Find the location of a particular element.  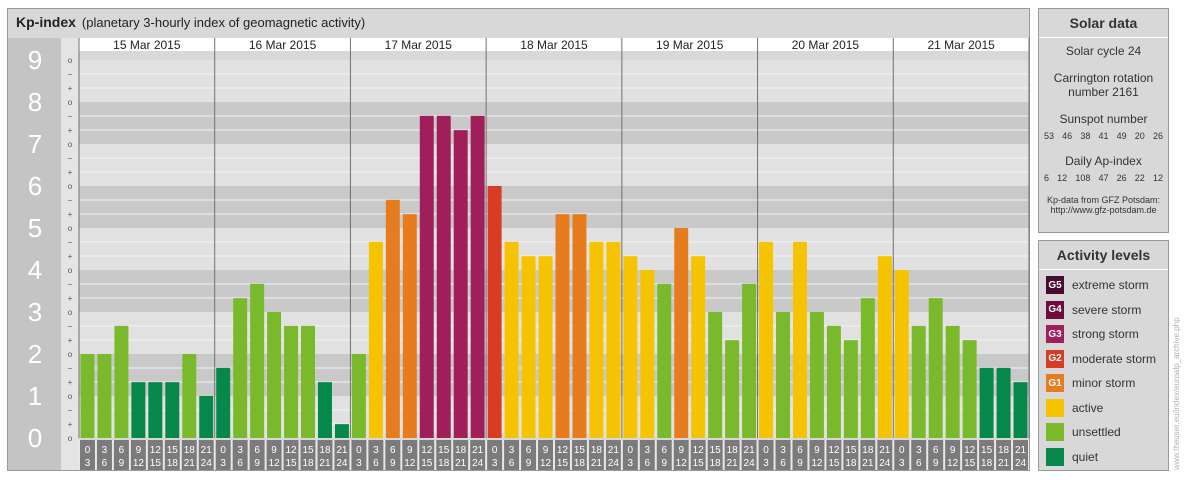

legend-label: quiet is located at coordinates (1085, 456).